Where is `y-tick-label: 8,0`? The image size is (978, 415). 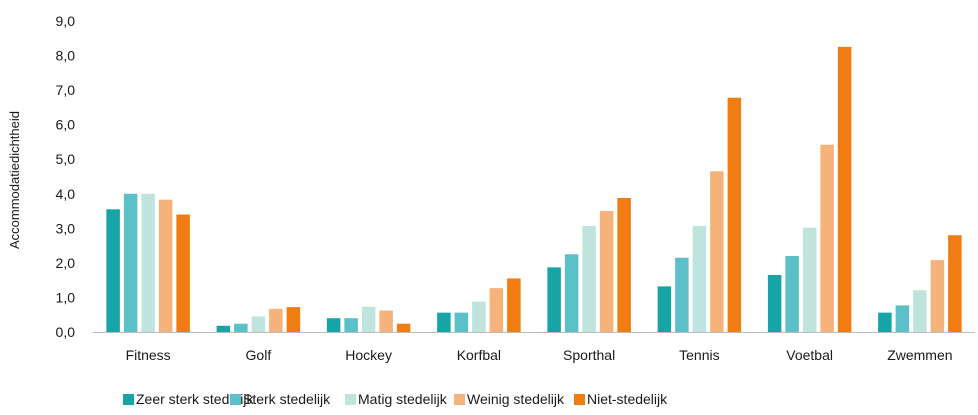 y-tick-label: 8,0 is located at coordinates (66, 56).